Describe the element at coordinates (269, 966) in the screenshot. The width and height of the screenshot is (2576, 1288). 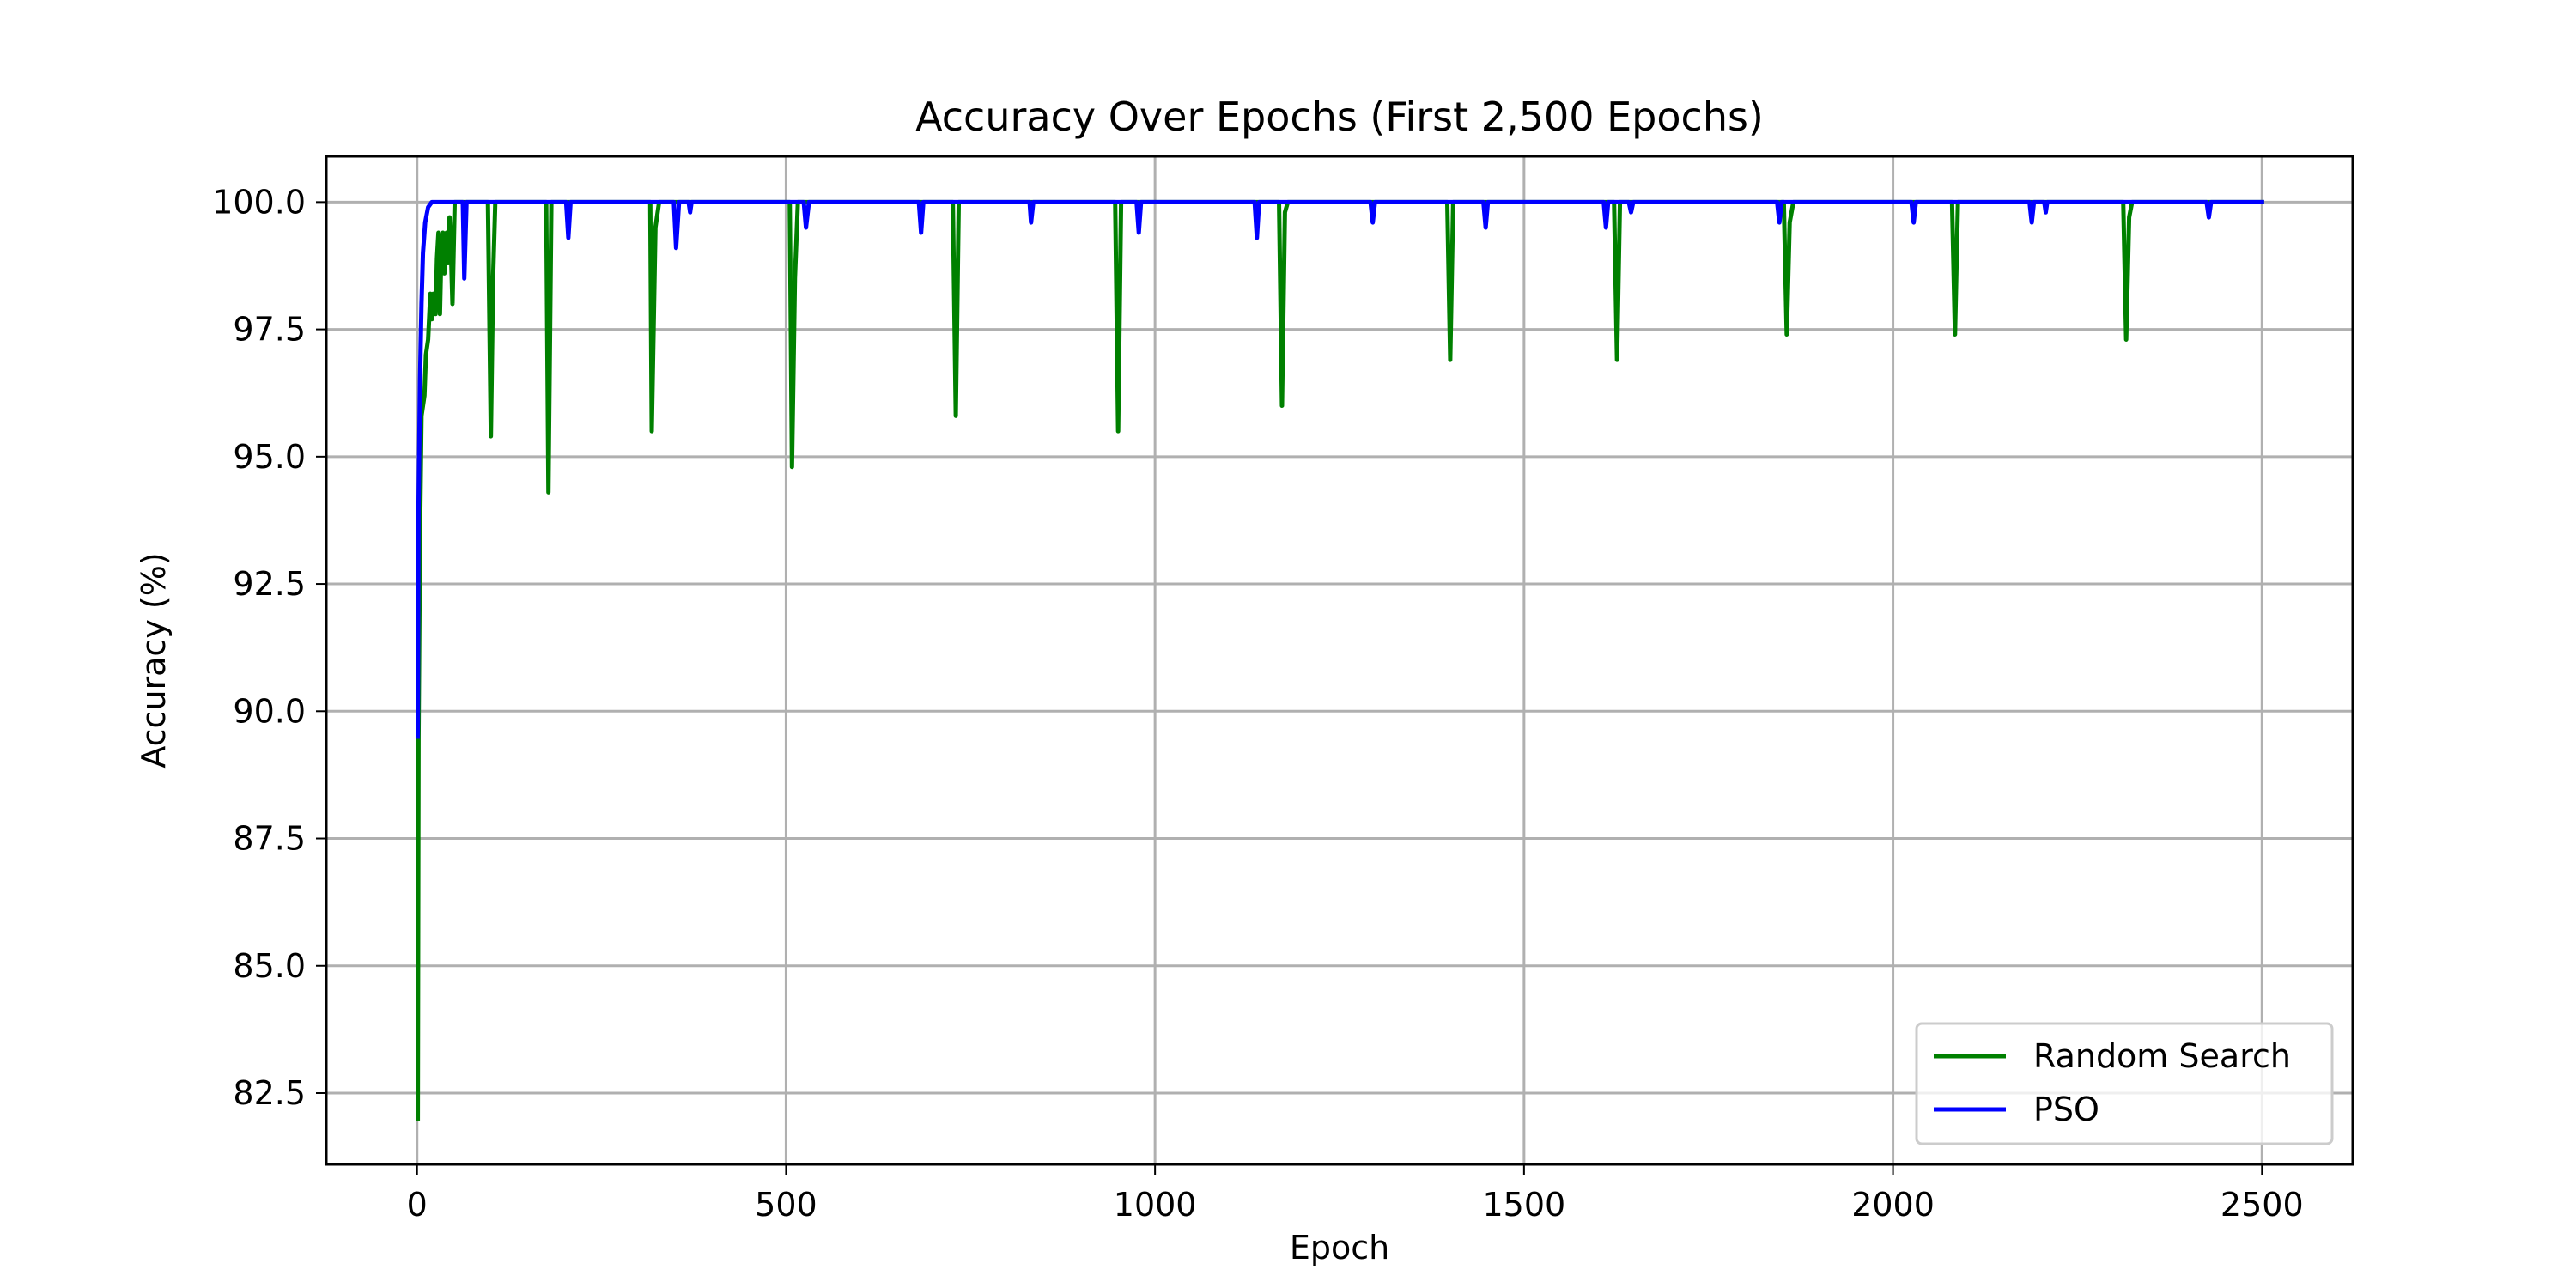
I see `y-tick-label: 85.0` at that location.